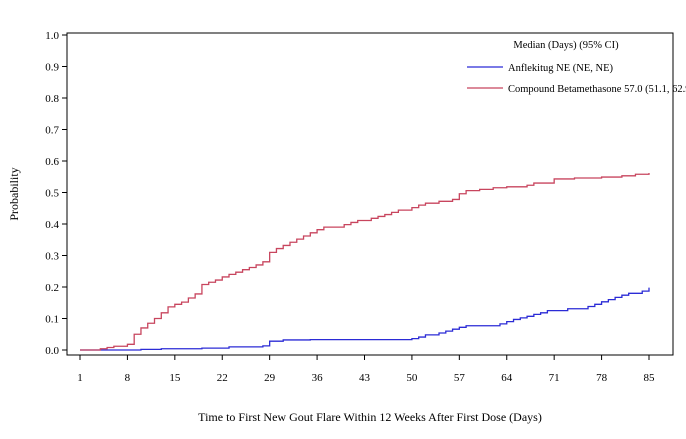  I want to click on y-tick-label: 0.1, so click(52, 320).